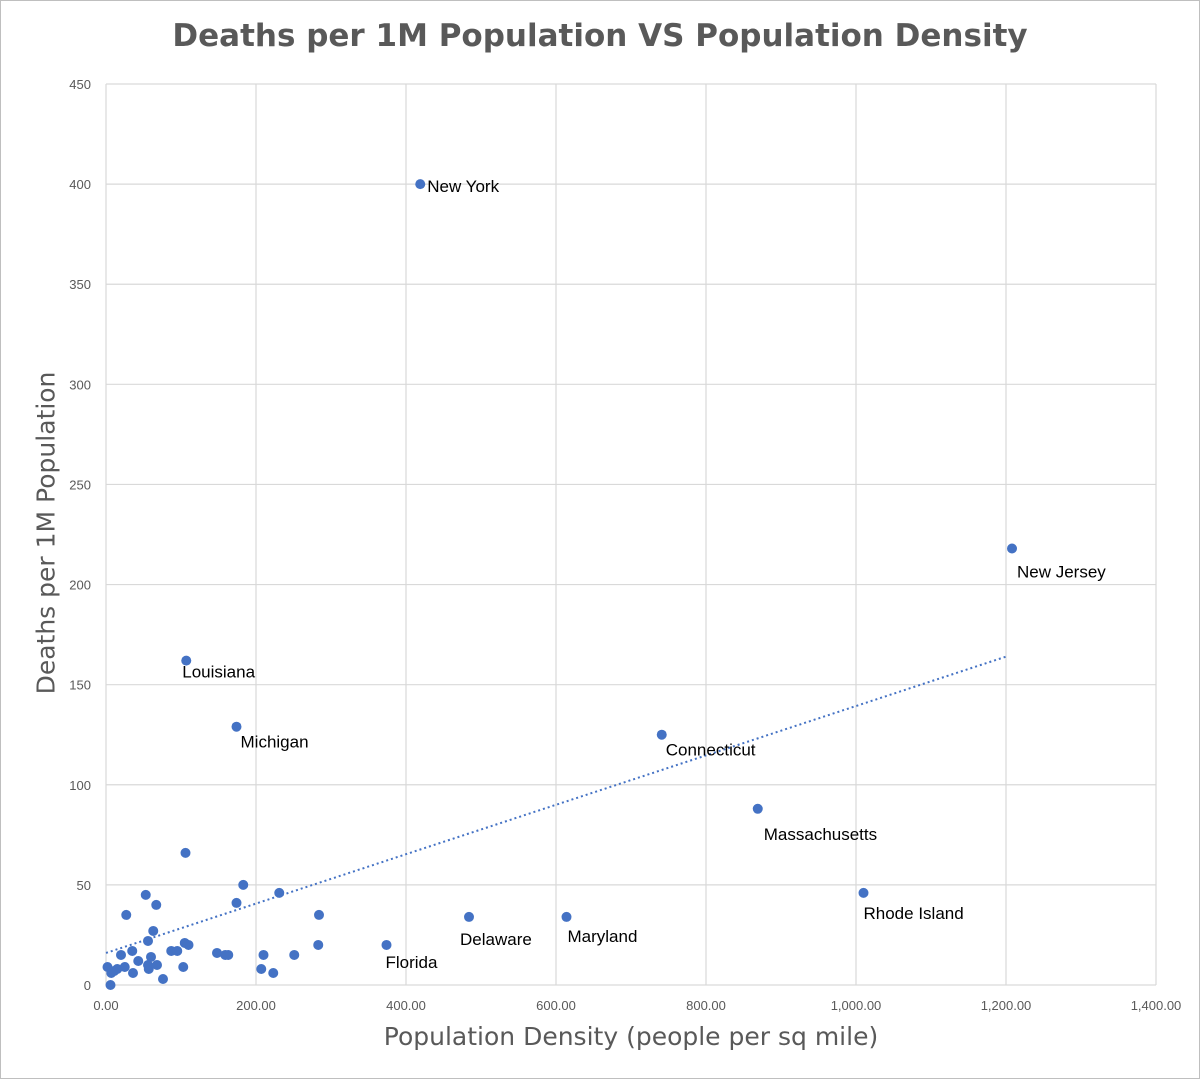 This screenshot has height=1079, width=1200. What do you see at coordinates (1006, 1005) in the screenshot?
I see `x-tick-label: 1,200.00` at bounding box center [1006, 1005].